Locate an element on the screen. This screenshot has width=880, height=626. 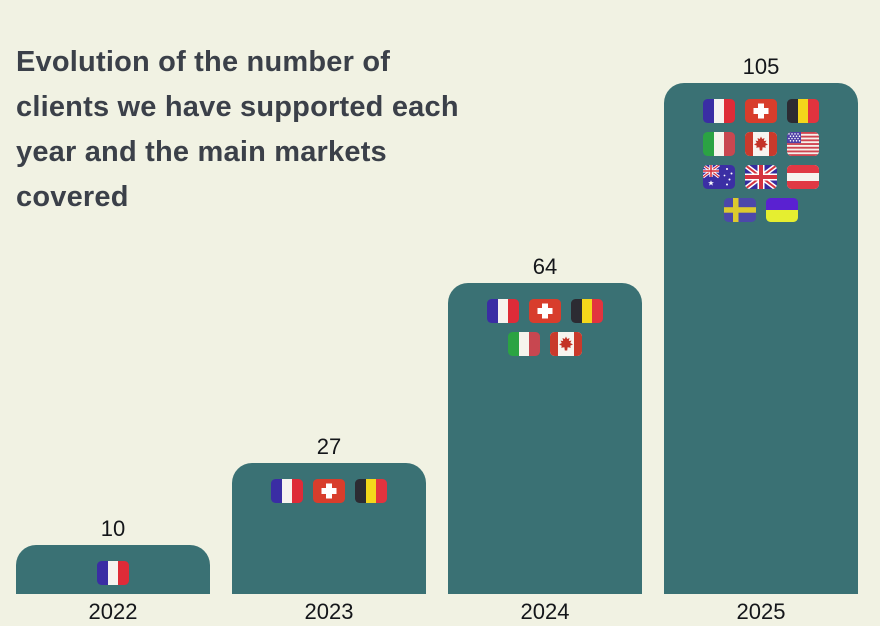
markets-flags-2023 is located at coordinates (329, 491).